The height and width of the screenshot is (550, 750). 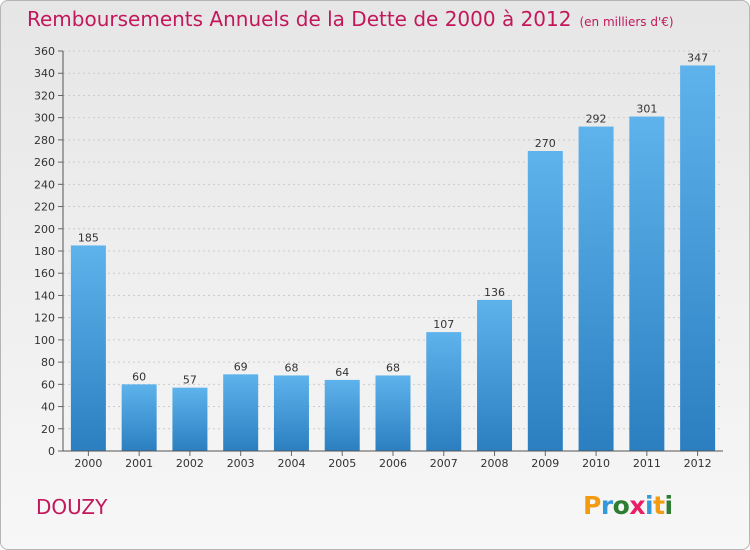 I want to click on x-tick-label: 2010, so click(x=596, y=463).